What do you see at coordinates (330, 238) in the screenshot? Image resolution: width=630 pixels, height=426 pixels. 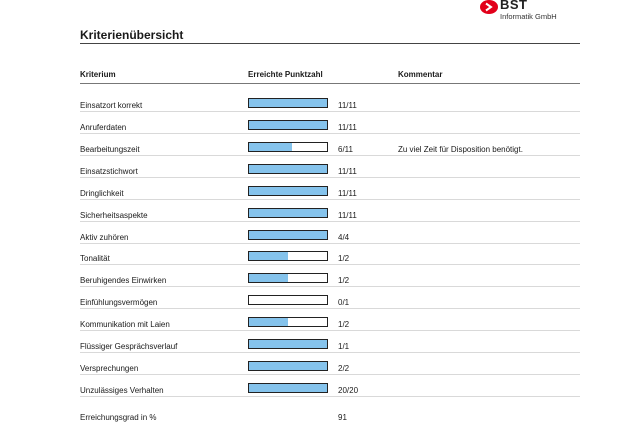 I see `criterion-row: Aktiv zuhören 4/4` at bounding box center [330, 238].